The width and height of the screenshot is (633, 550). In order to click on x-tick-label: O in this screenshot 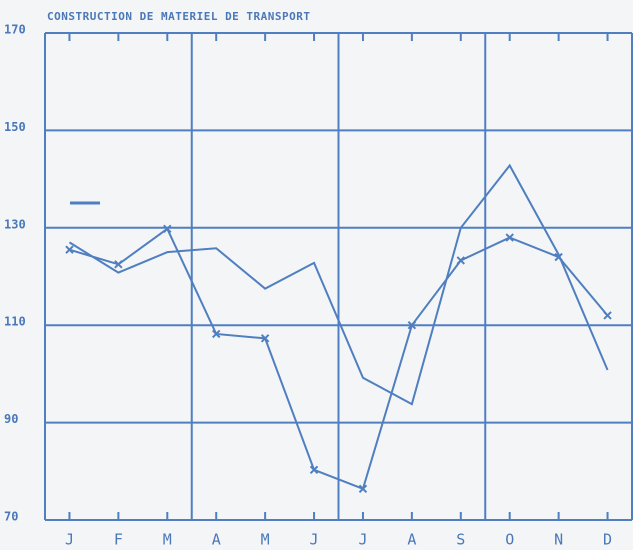, I will do `click(509, 540)`.